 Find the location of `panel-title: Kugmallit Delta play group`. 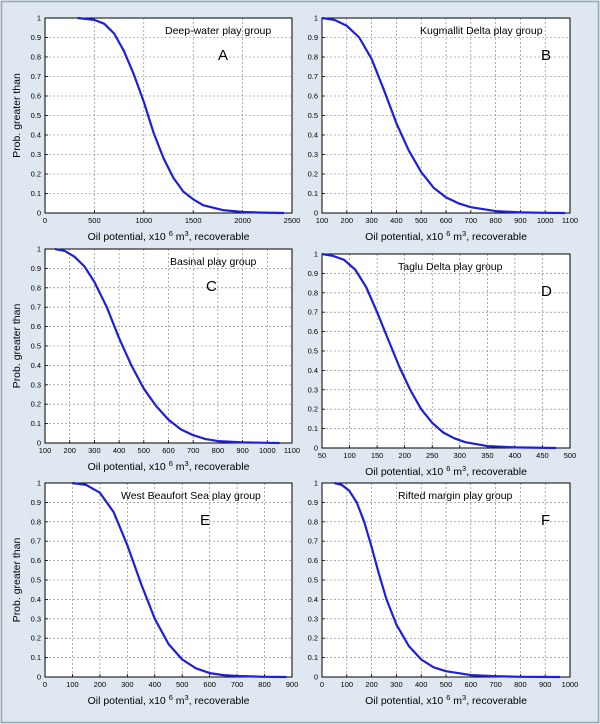

panel-title: Kugmallit Delta play group is located at coordinates (481, 31).